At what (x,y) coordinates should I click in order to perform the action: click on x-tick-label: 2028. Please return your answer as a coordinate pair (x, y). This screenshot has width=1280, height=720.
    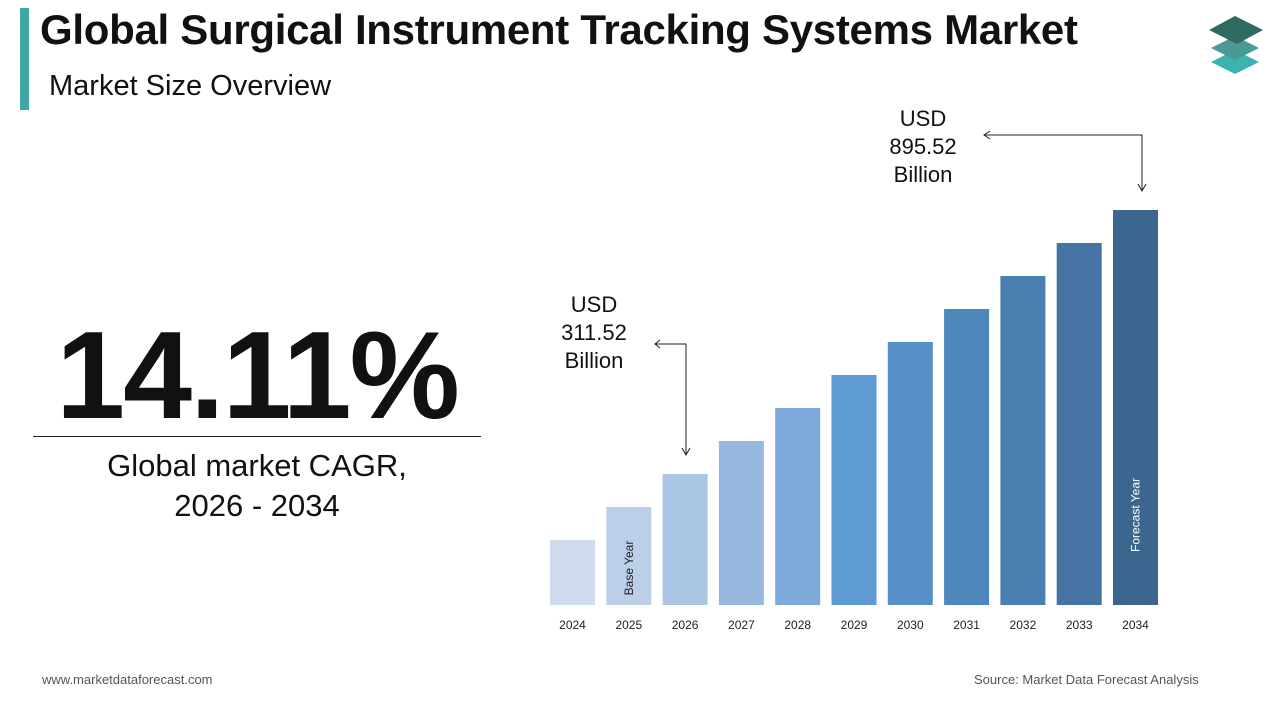
    Looking at the image, I should click on (797, 625).